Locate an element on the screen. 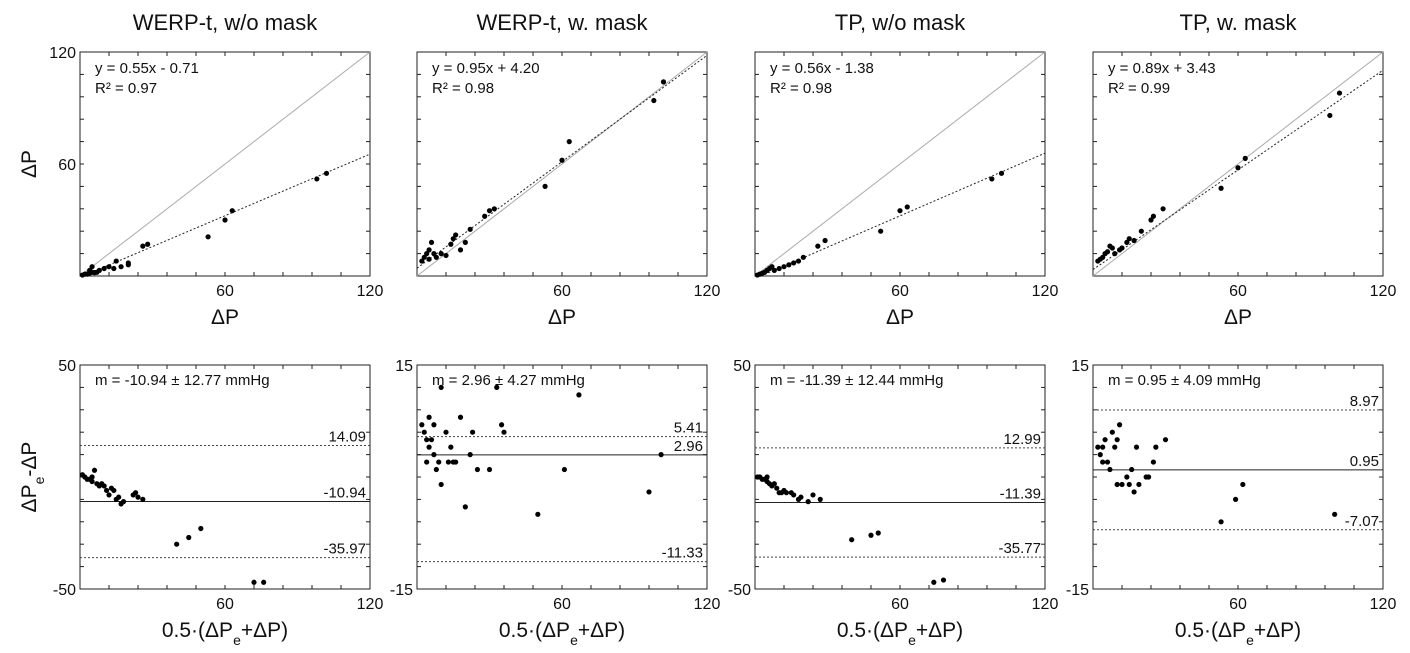 Image resolution: width=1410 pixels, height=653 pixels. x-axis-label: 0.5·(ΔPe+ΔP) is located at coordinates (562, 633).